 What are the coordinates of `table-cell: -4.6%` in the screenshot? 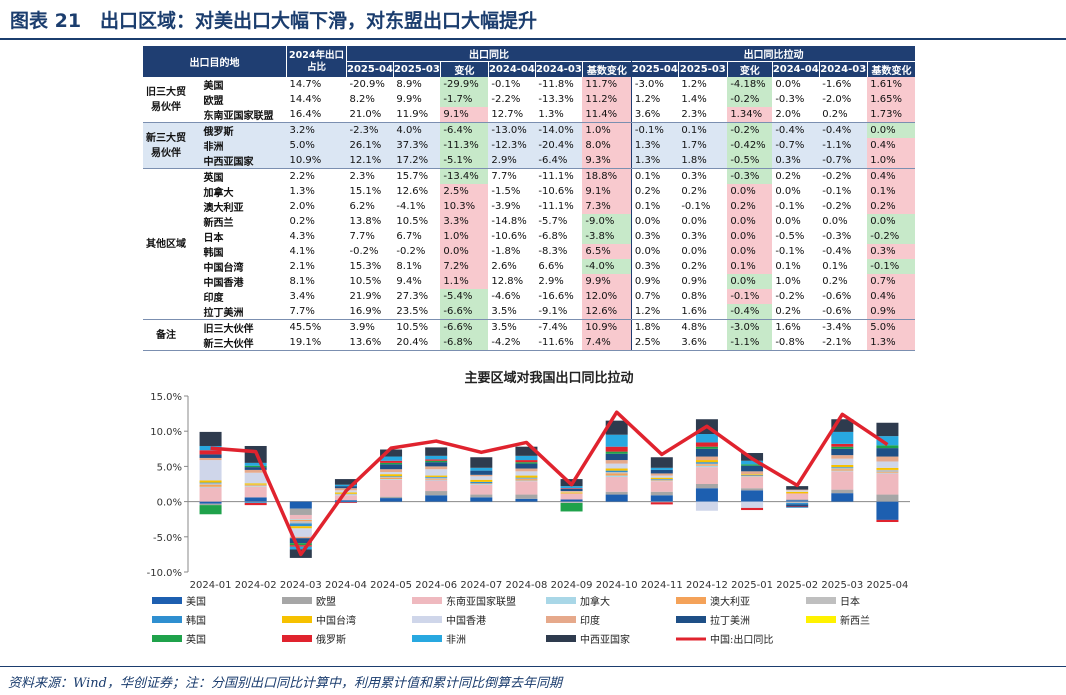 It's located at (506, 296).